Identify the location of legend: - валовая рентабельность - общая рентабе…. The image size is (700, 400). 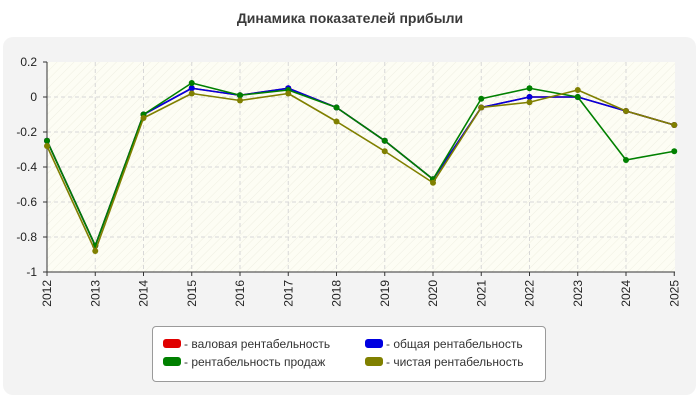
(349, 354).